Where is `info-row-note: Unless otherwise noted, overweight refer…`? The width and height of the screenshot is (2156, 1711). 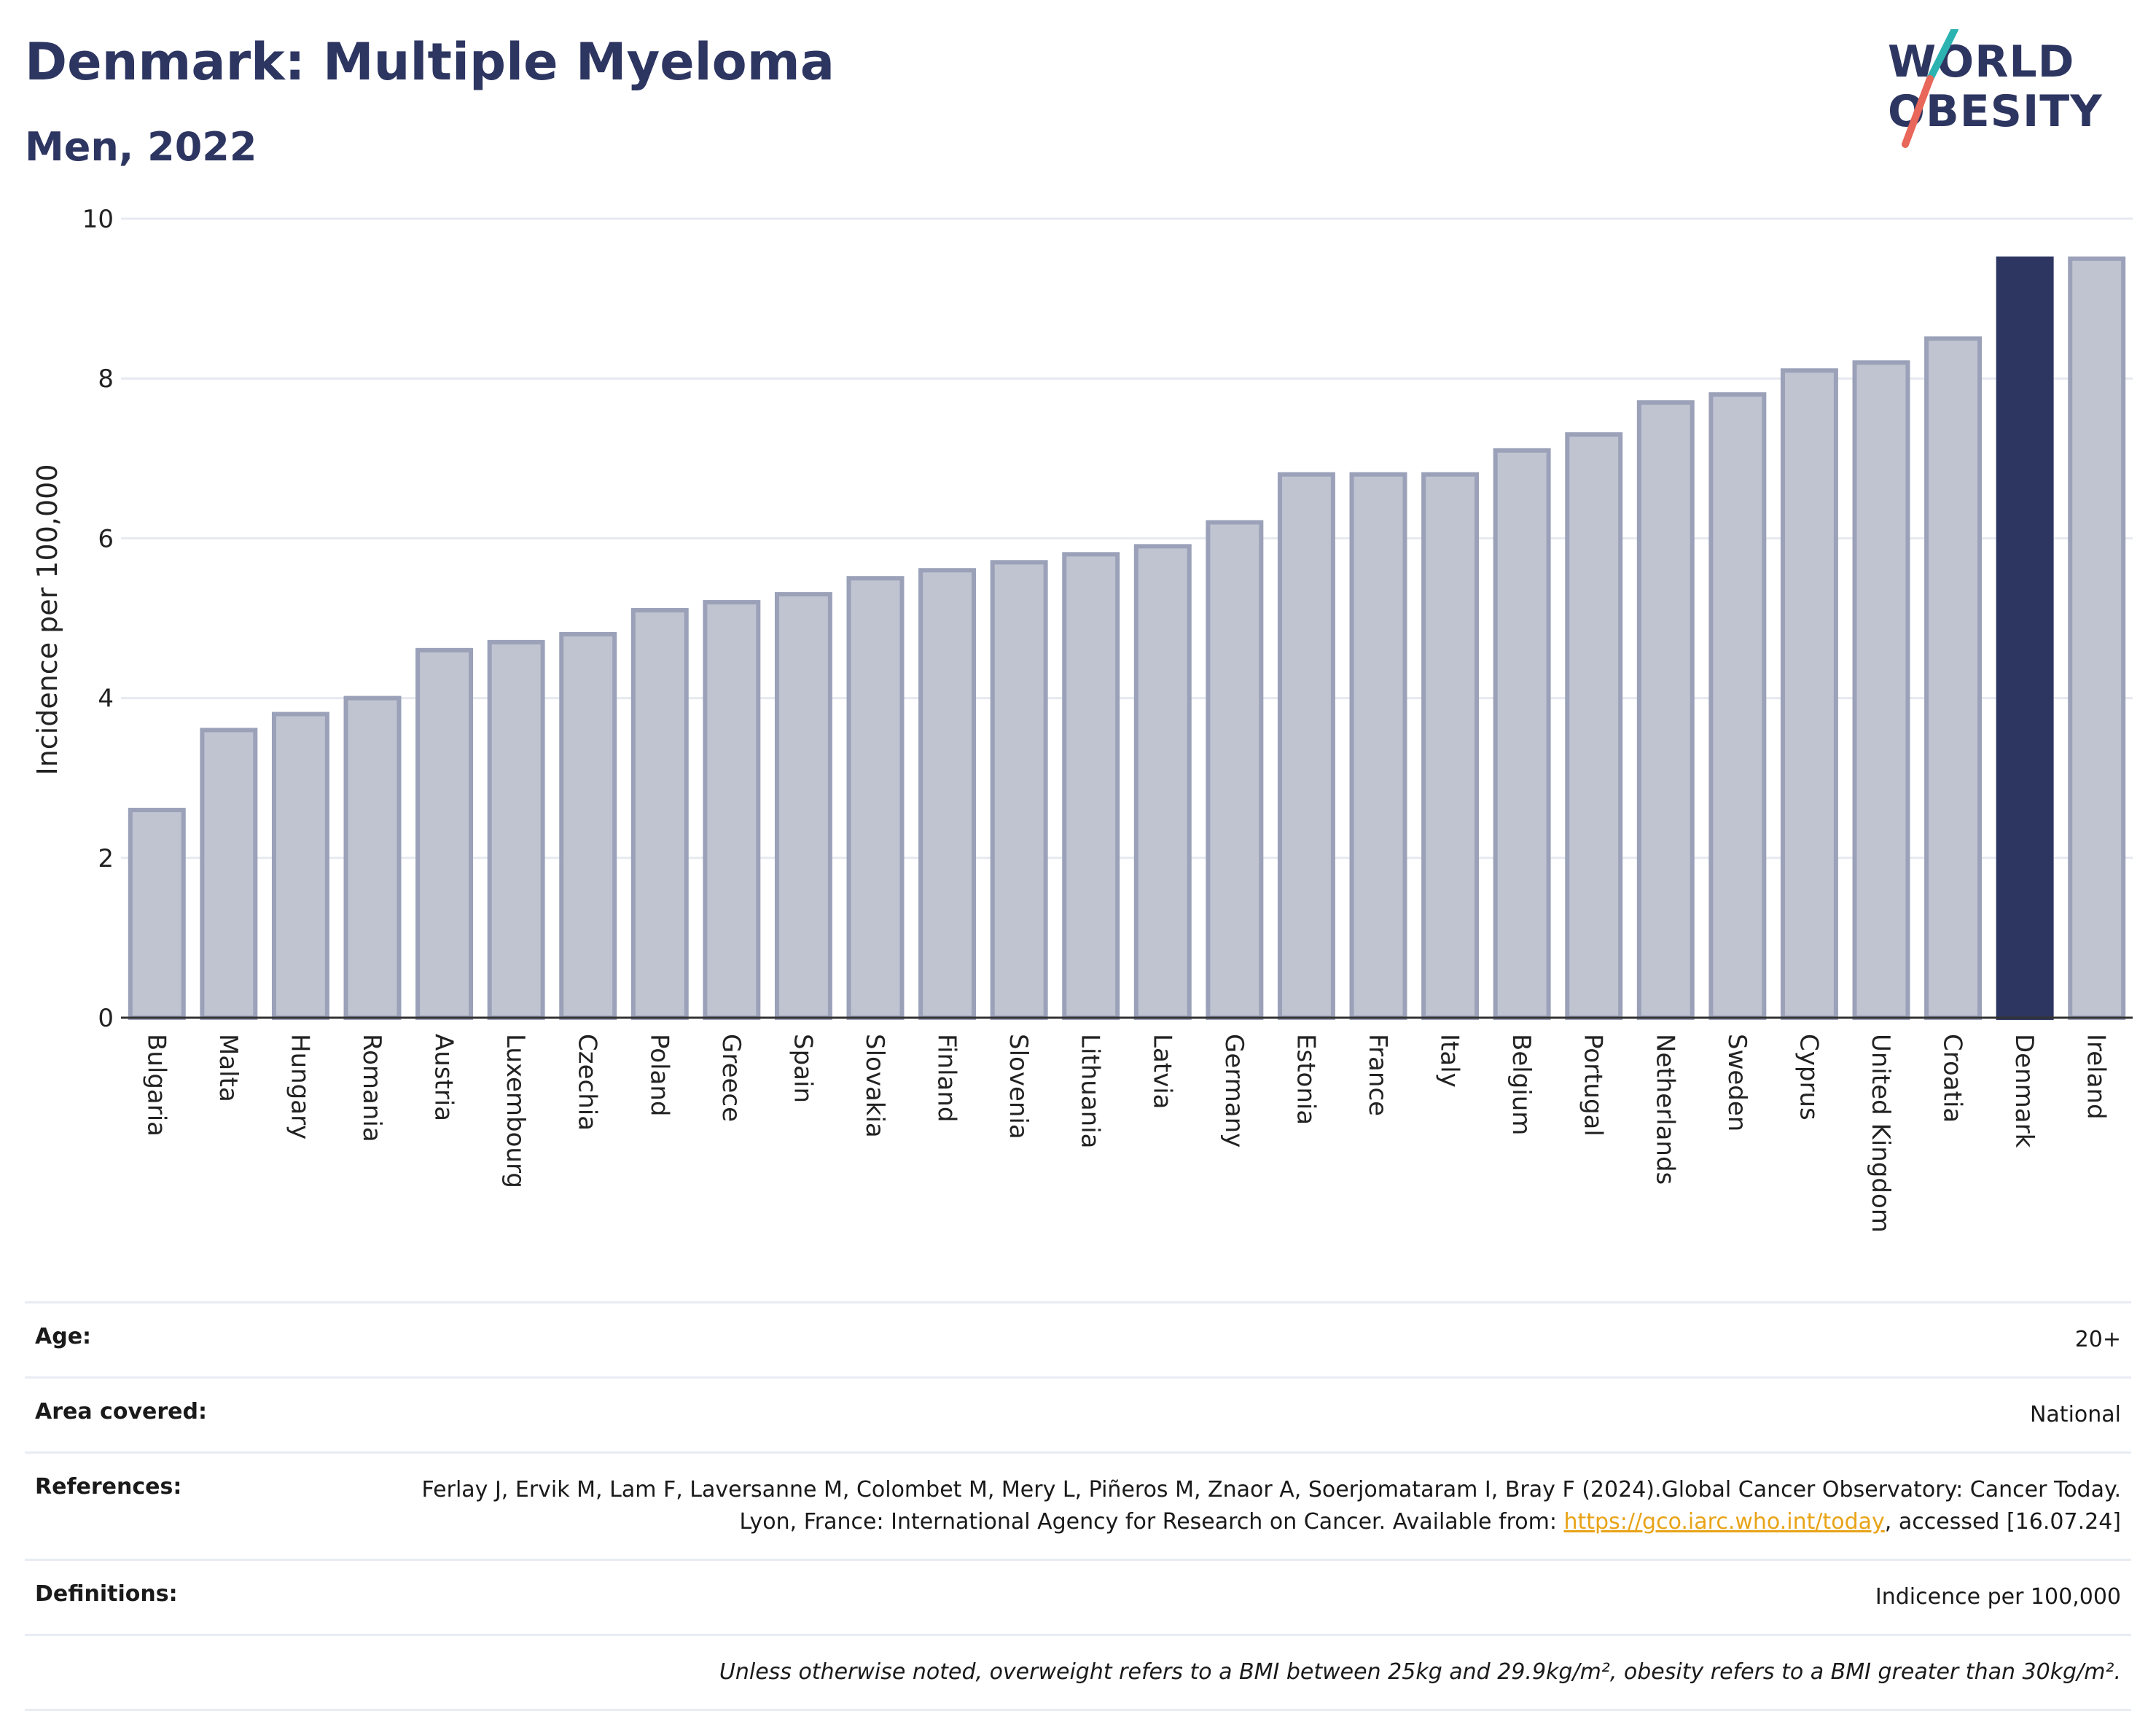 info-row-note: Unless otherwise noted, overweight refer… is located at coordinates (1078, 1672).